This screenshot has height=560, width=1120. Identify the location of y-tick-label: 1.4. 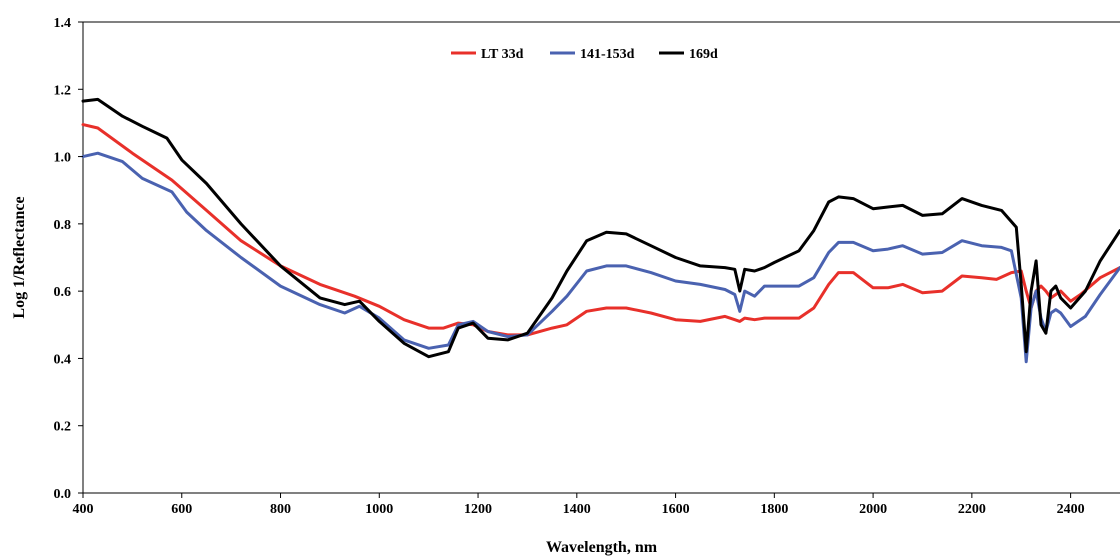
(63, 23).